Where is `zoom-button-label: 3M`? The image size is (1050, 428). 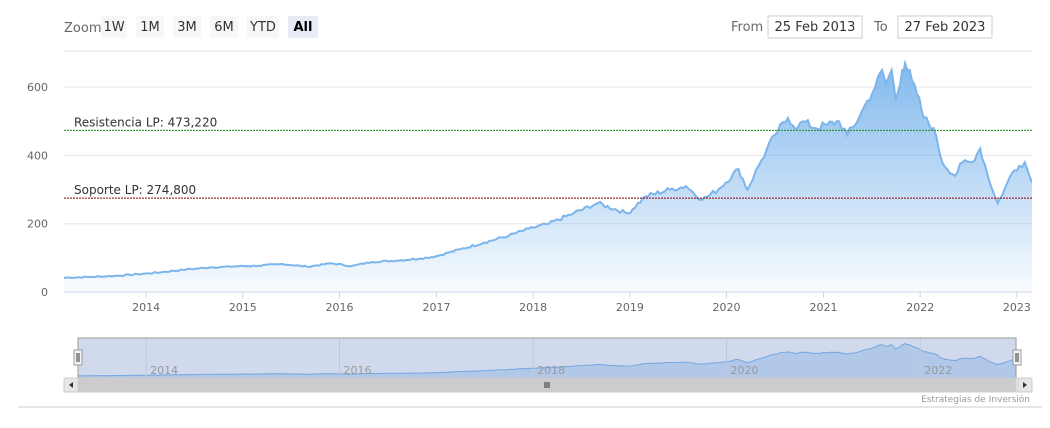 zoom-button-label: 3M is located at coordinates (187, 27).